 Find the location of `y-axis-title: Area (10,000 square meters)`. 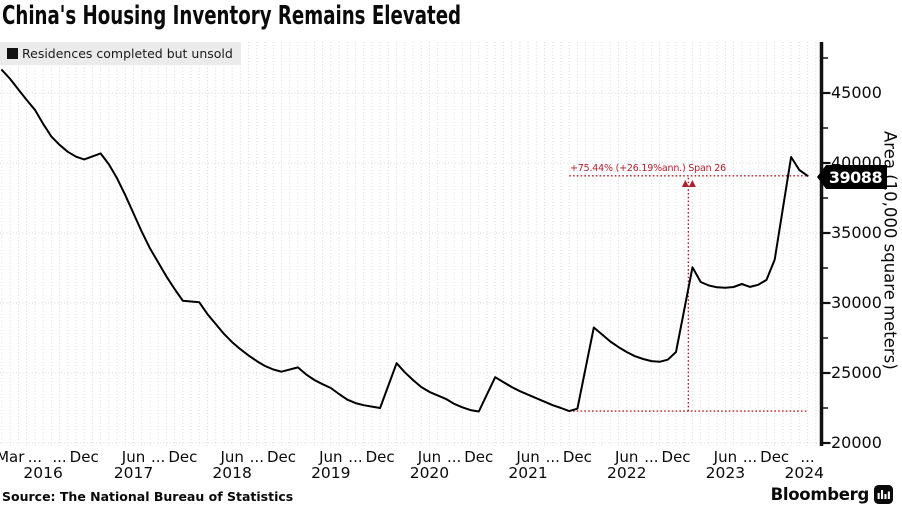

y-axis-title: Area (10,000 square meters) is located at coordinates (890, 250).